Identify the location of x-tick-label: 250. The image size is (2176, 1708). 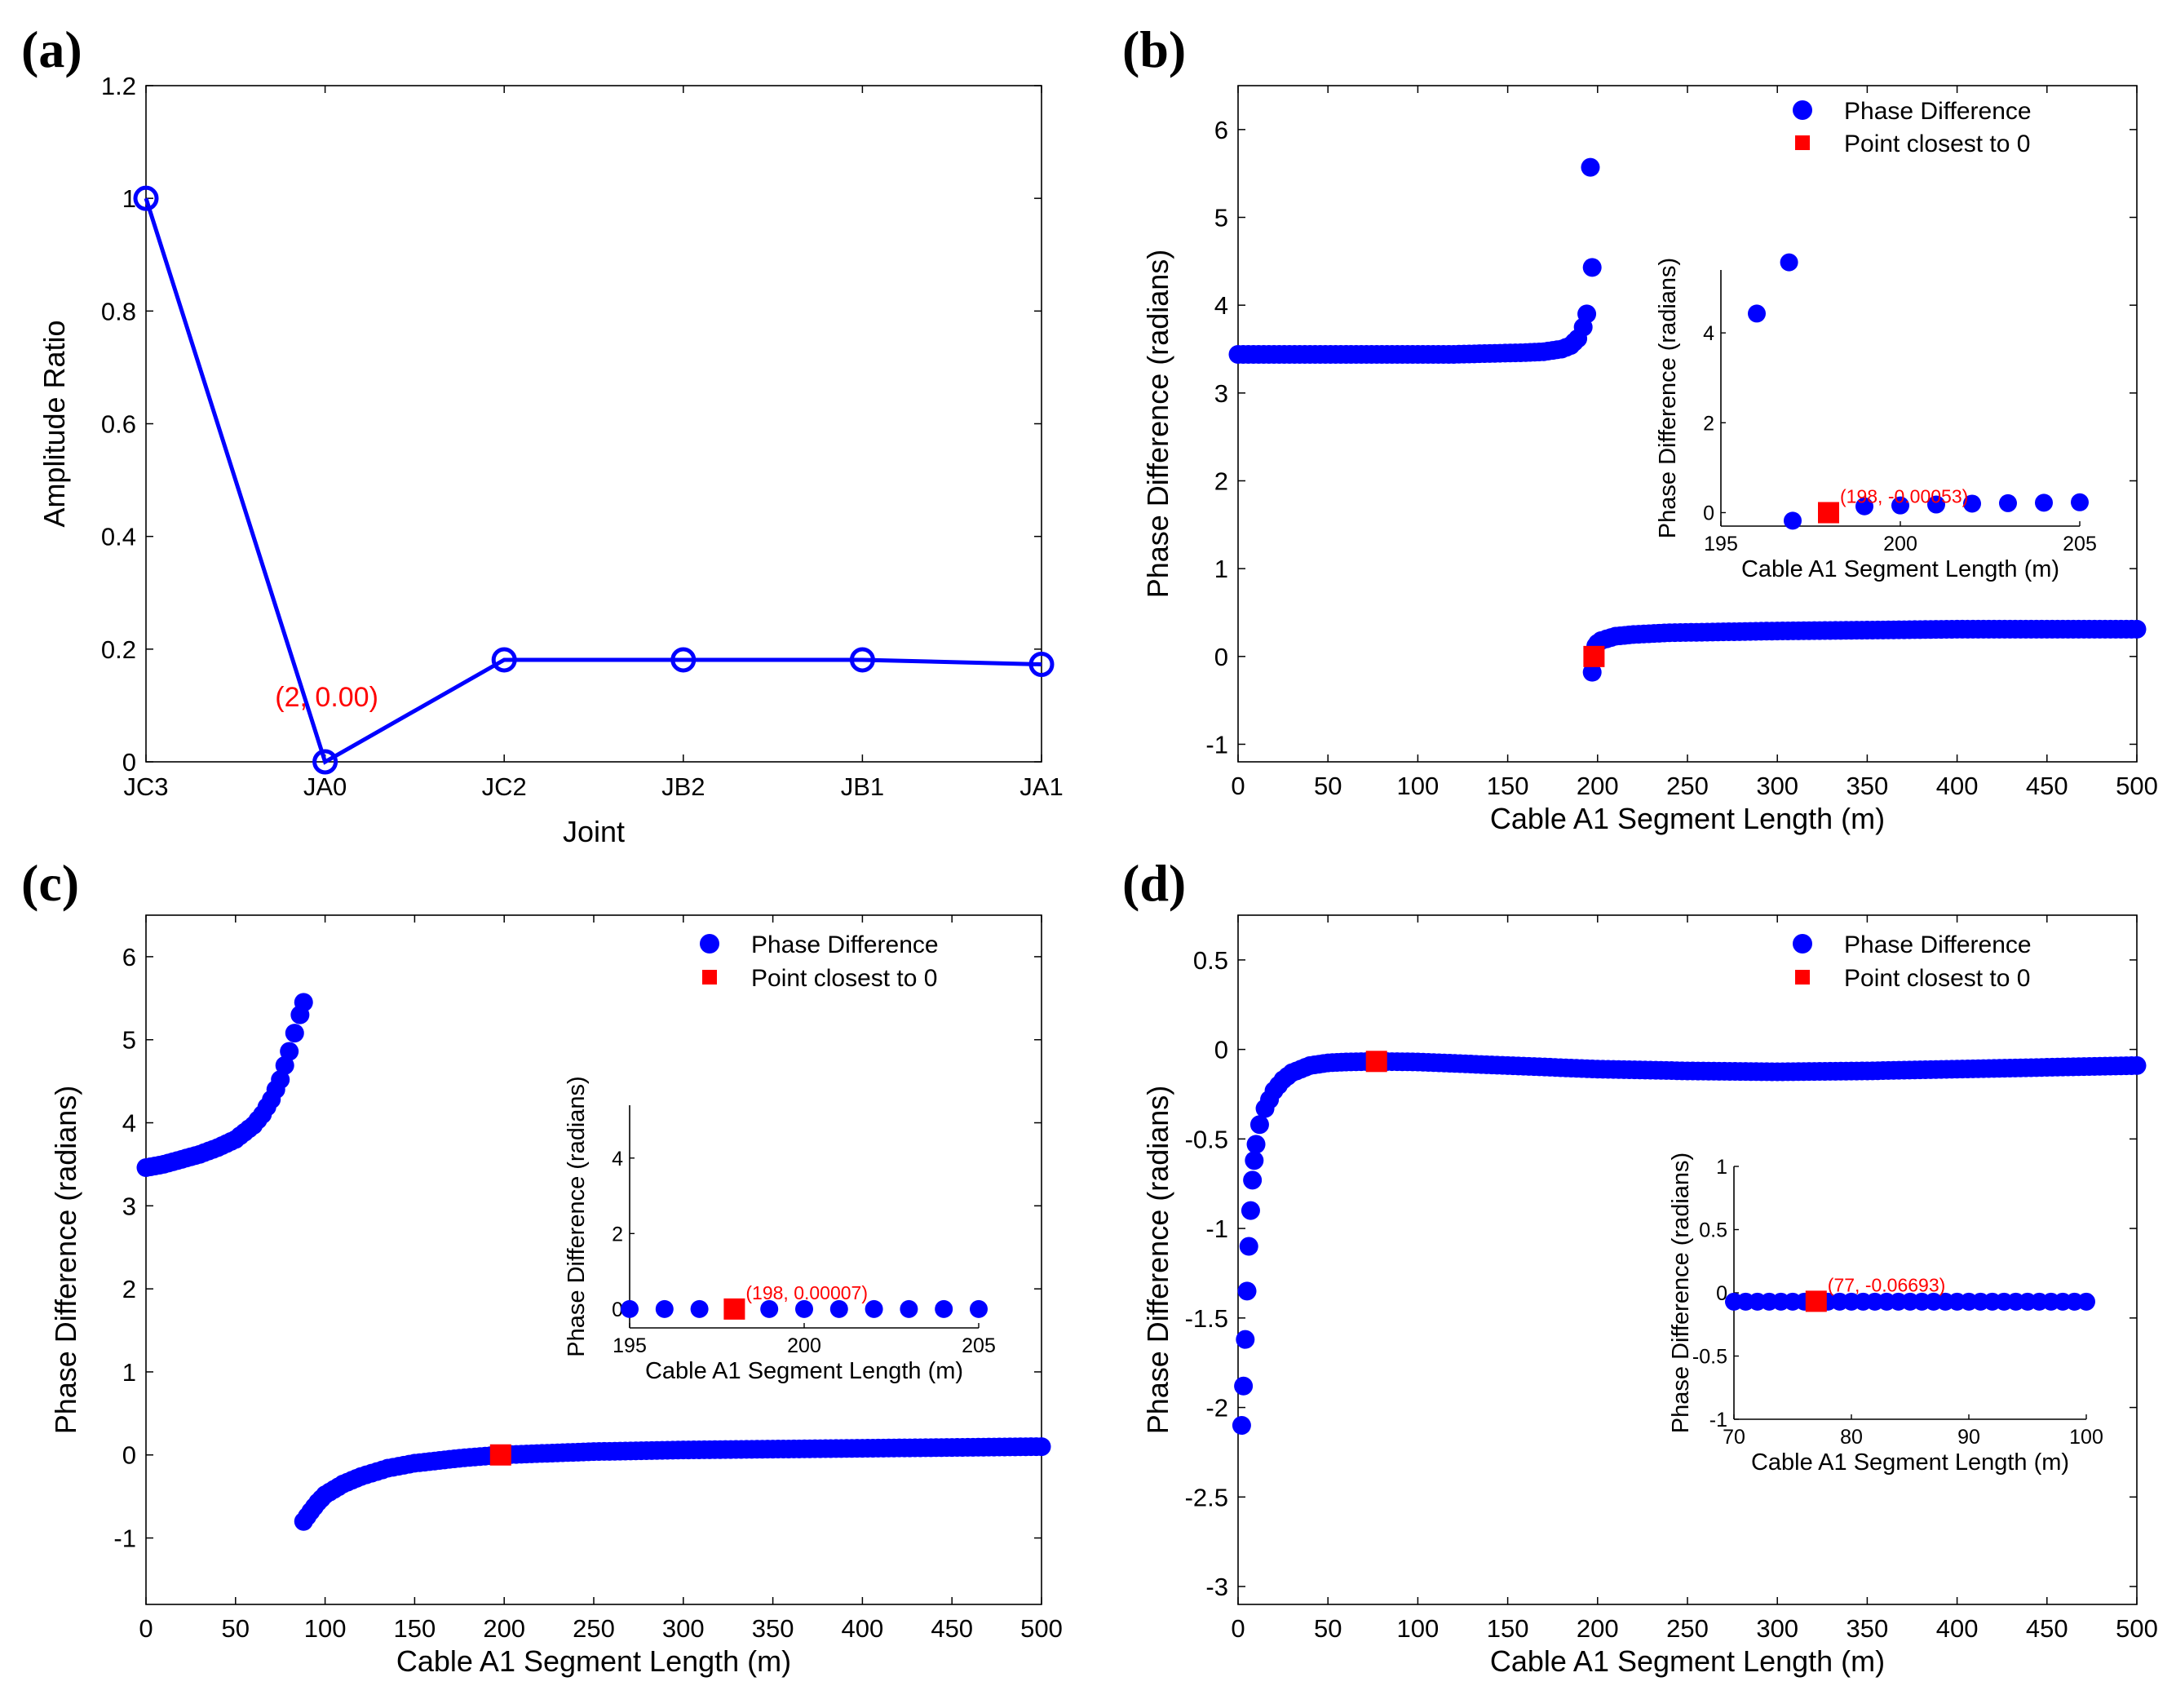
(1687, 1628).